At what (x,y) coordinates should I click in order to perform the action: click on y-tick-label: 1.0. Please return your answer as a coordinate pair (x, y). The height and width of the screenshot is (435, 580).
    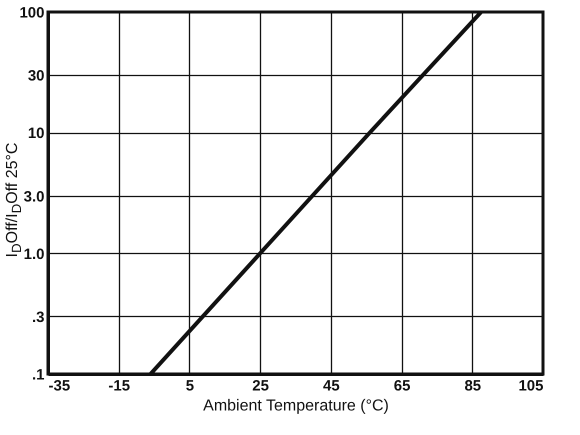
    Looking at the image, I should click on (34, 254).